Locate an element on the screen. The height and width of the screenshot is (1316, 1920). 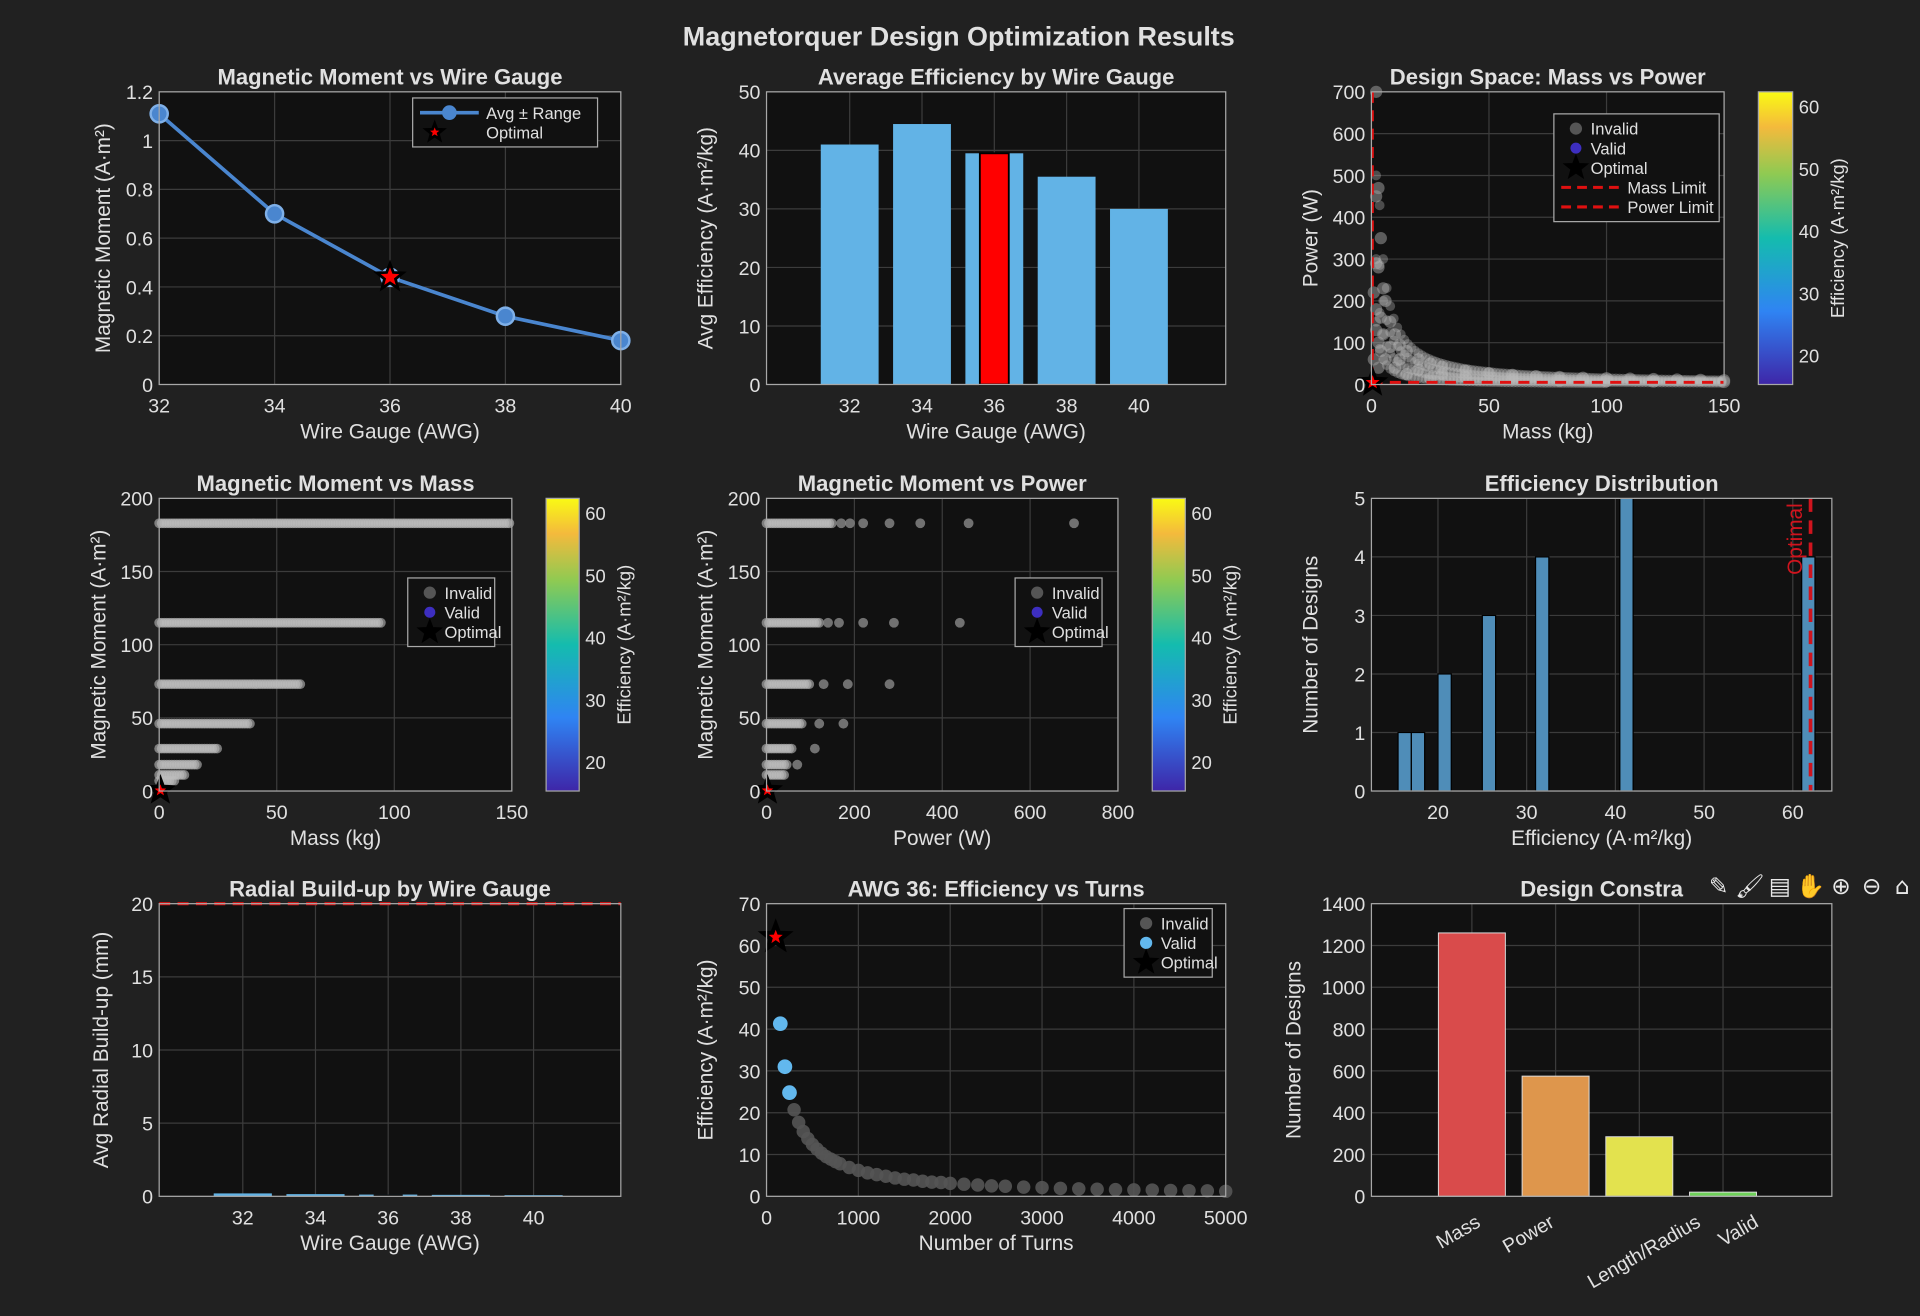
legend-entry-label: Mass Limit is located at coordinates (1666, 187).